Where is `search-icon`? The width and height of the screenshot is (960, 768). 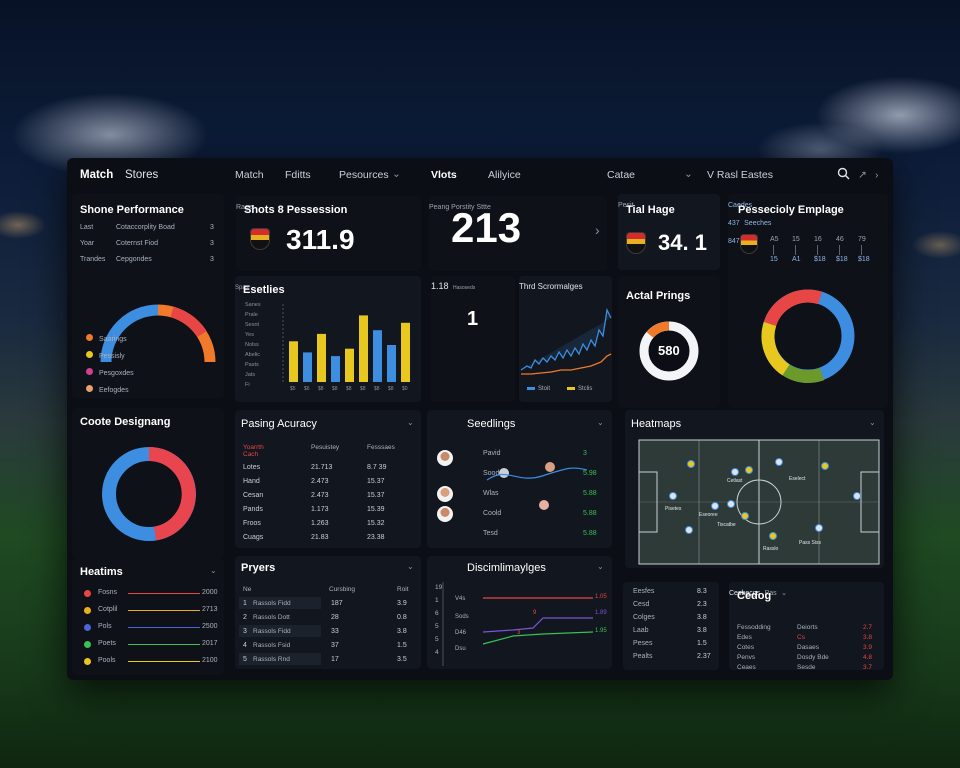
search-icon is located at coordinates (843, 175).